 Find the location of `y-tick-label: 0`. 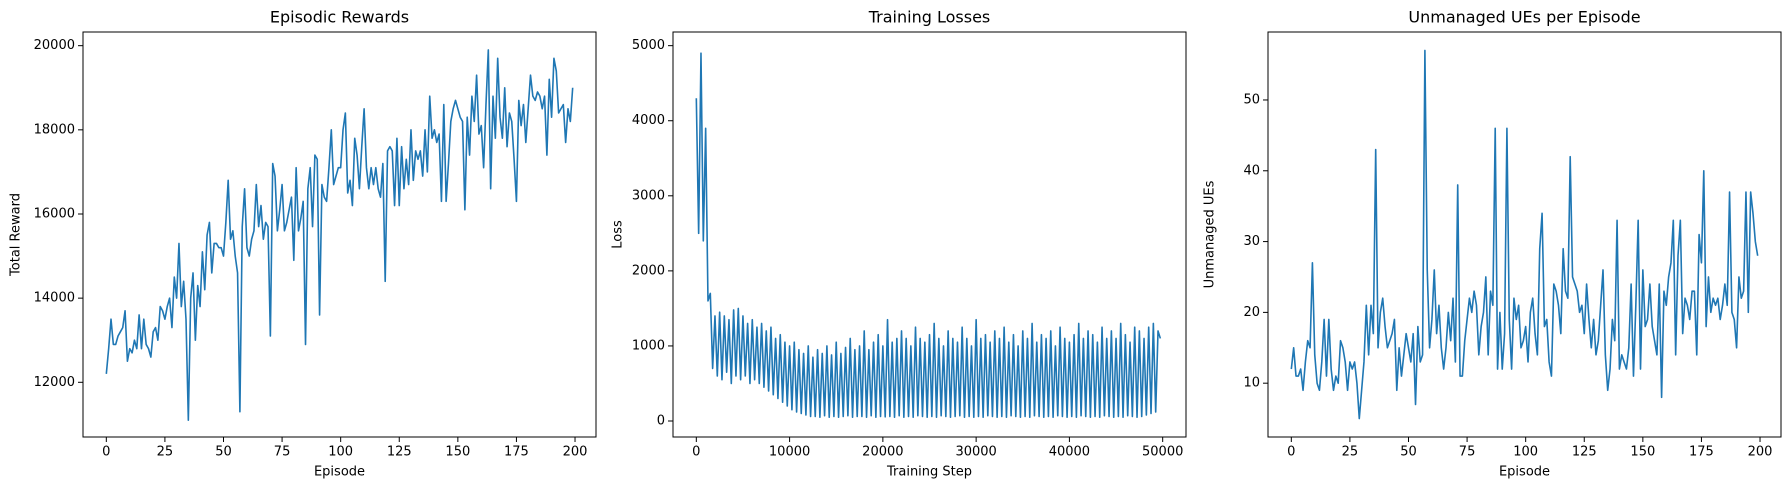

y-tick-label: 0 is located at coordinates (661, 421).